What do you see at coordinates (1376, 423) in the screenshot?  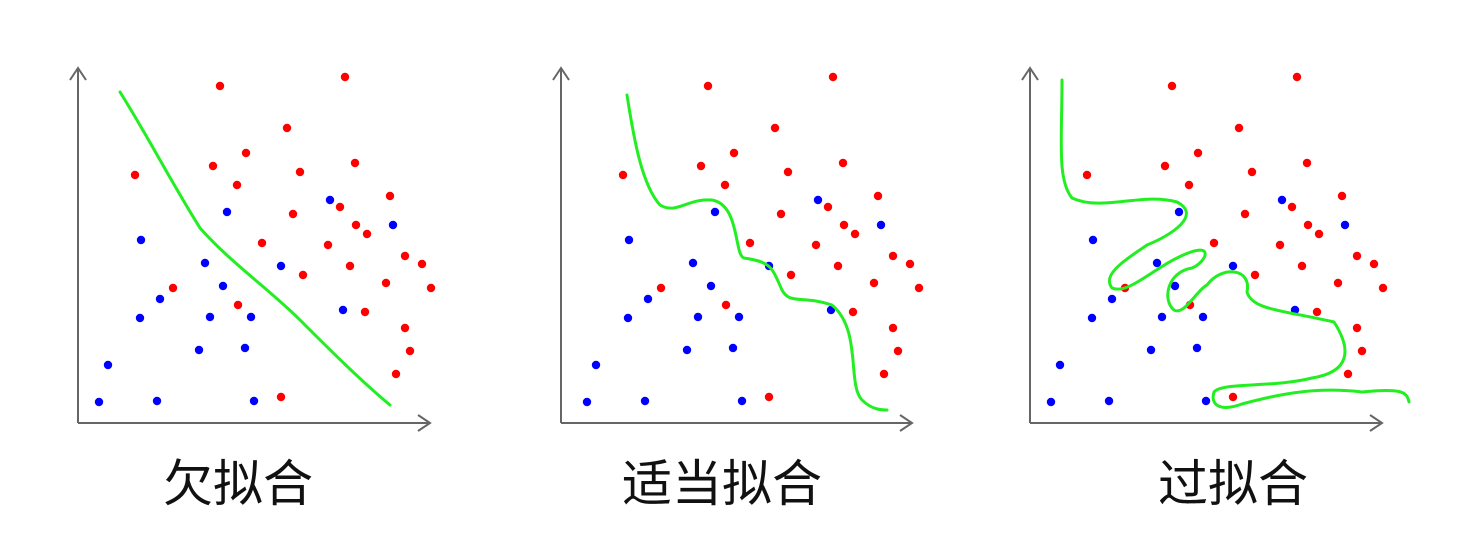 I see `x-axis-arrow` at bounding box center [1376, 423].